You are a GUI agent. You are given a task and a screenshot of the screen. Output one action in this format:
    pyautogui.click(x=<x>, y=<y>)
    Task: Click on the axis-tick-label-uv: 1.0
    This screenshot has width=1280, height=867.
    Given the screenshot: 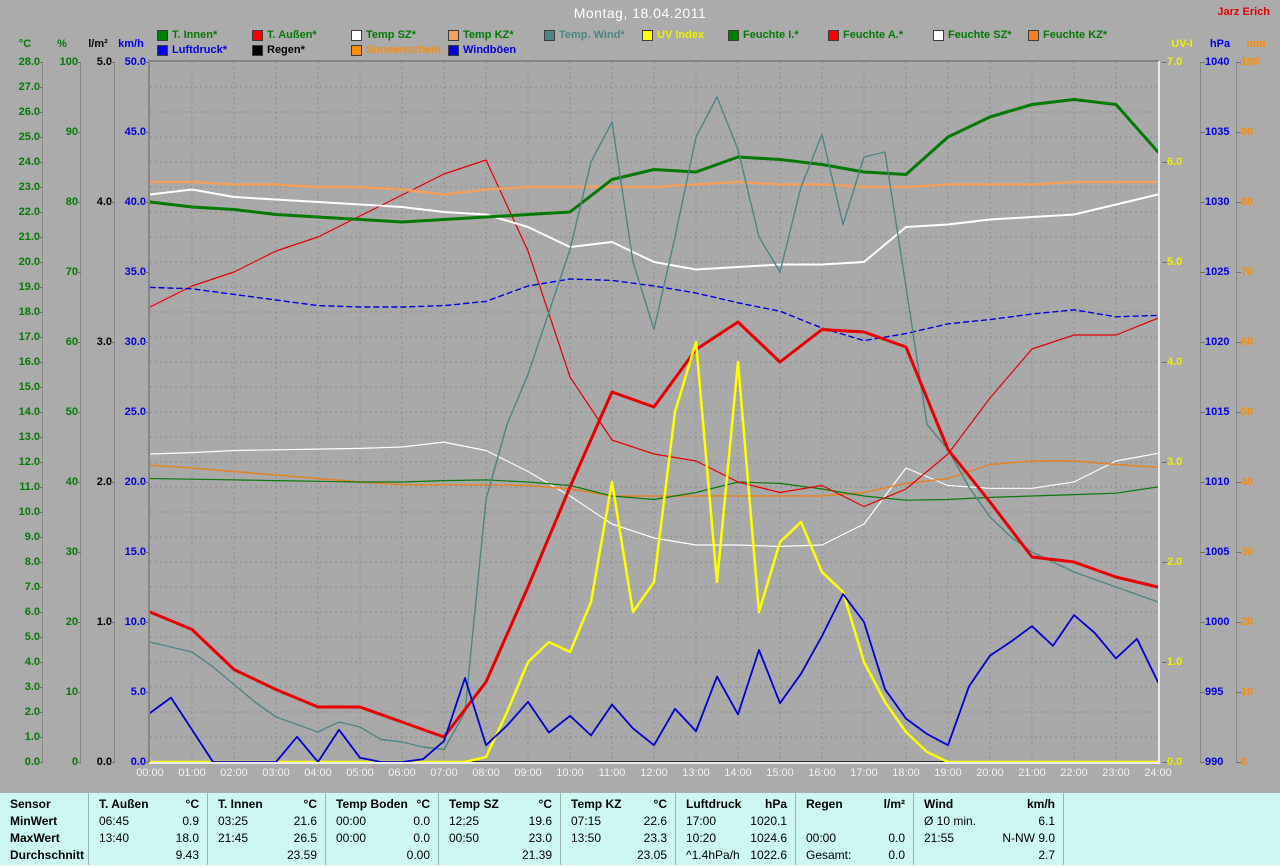 What is the action you would take?
    pyautogui.click(x=1175, y=662)
    